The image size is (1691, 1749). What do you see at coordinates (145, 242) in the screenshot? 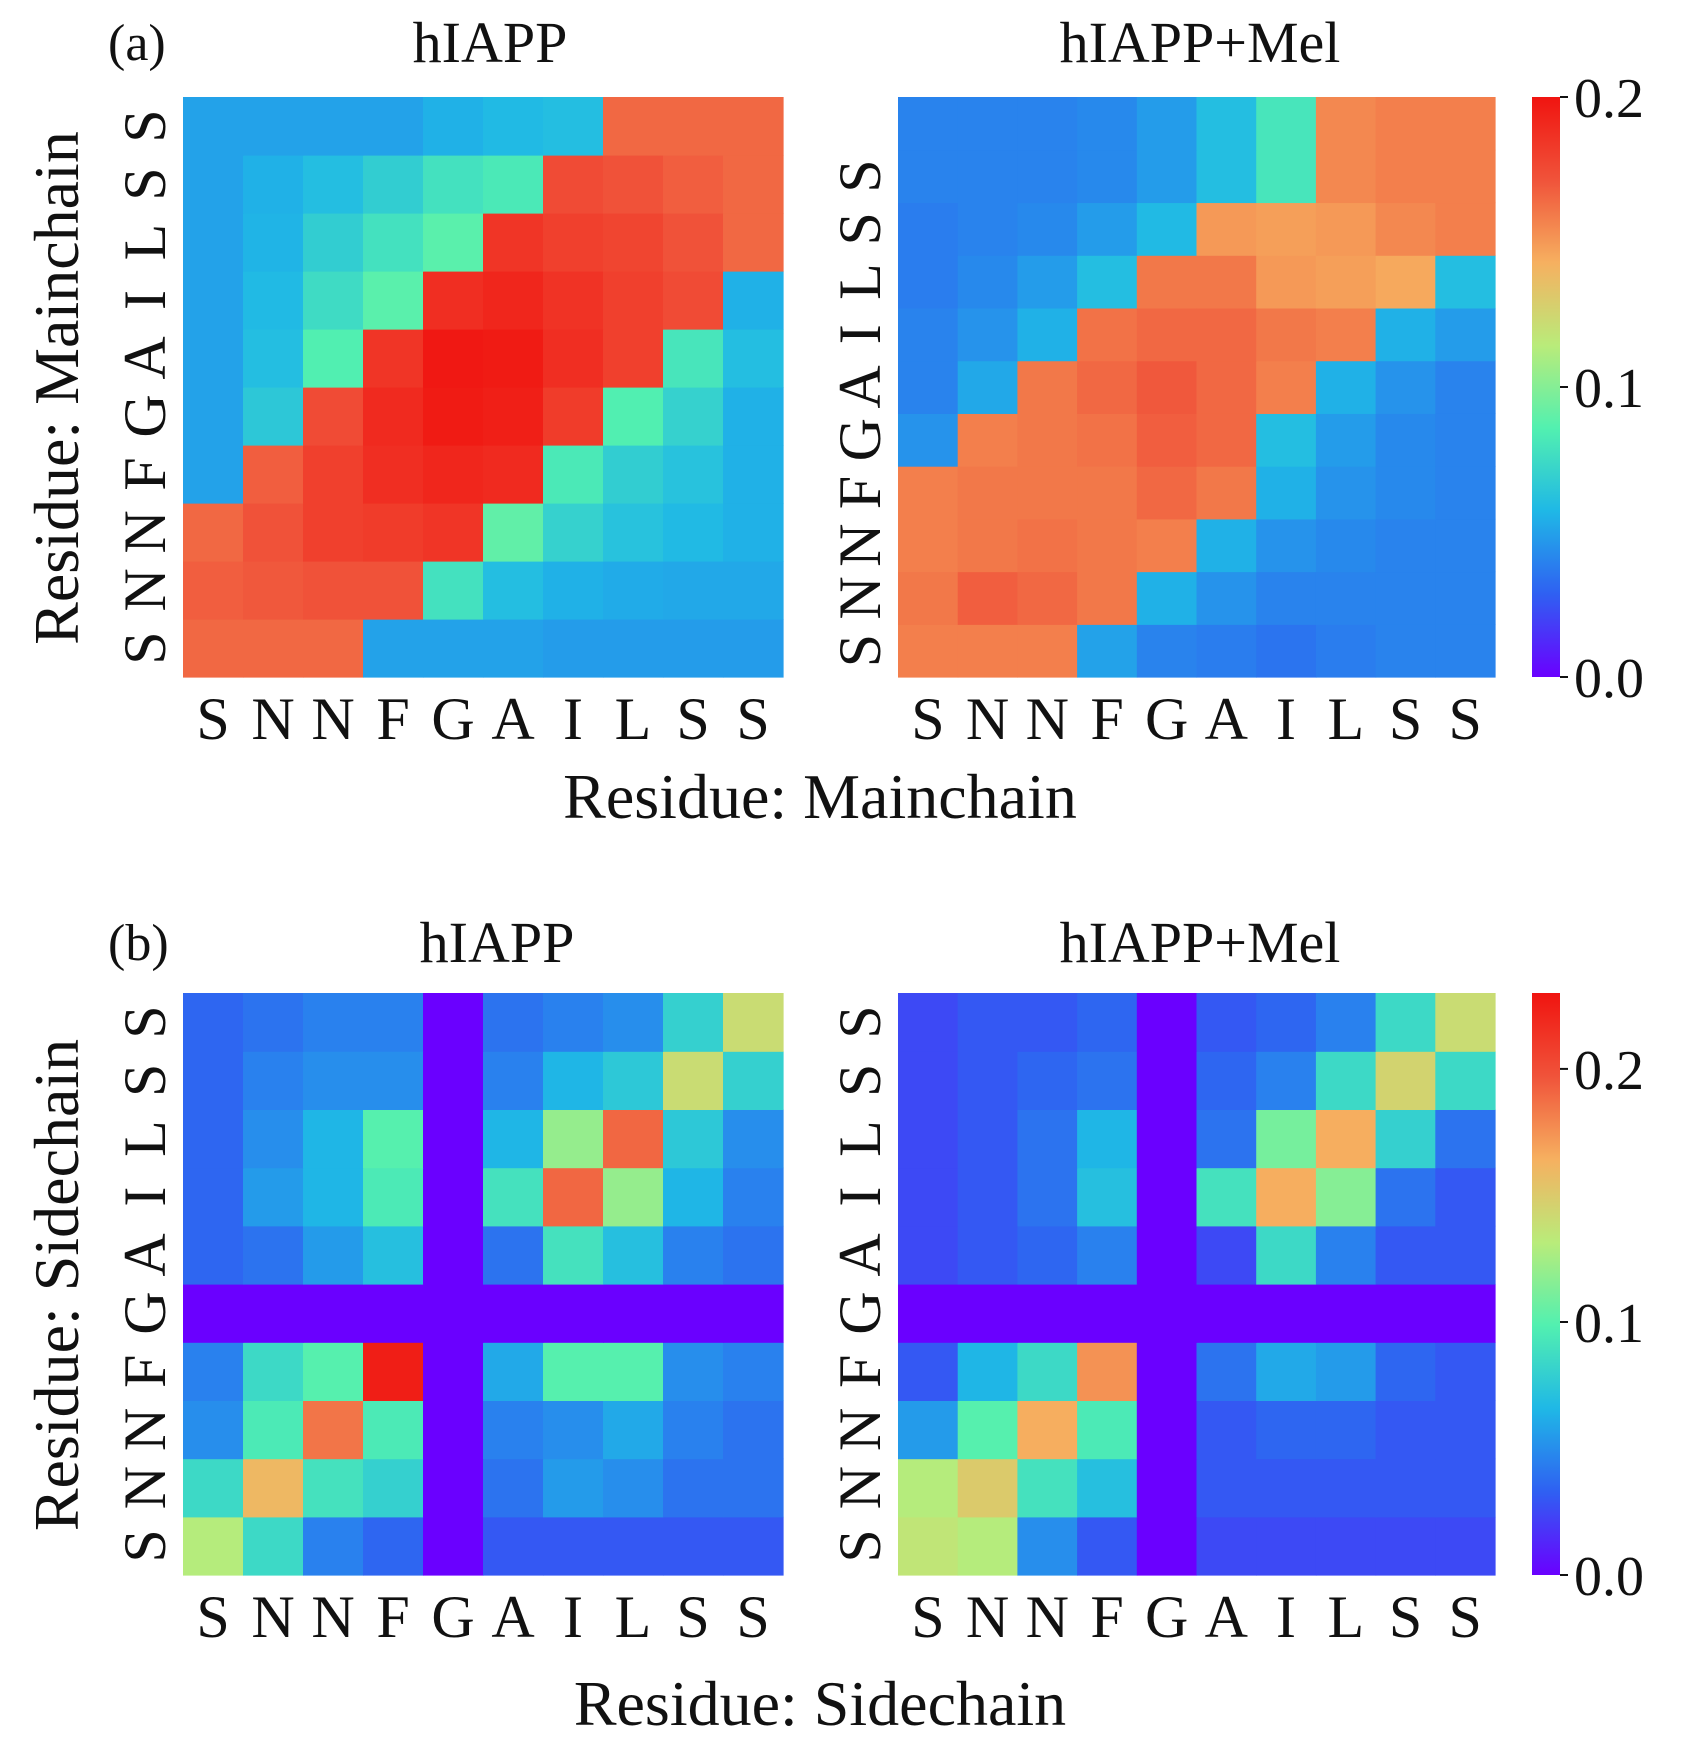
I see `y-tick-label: L` at bounding box center [145, 242].